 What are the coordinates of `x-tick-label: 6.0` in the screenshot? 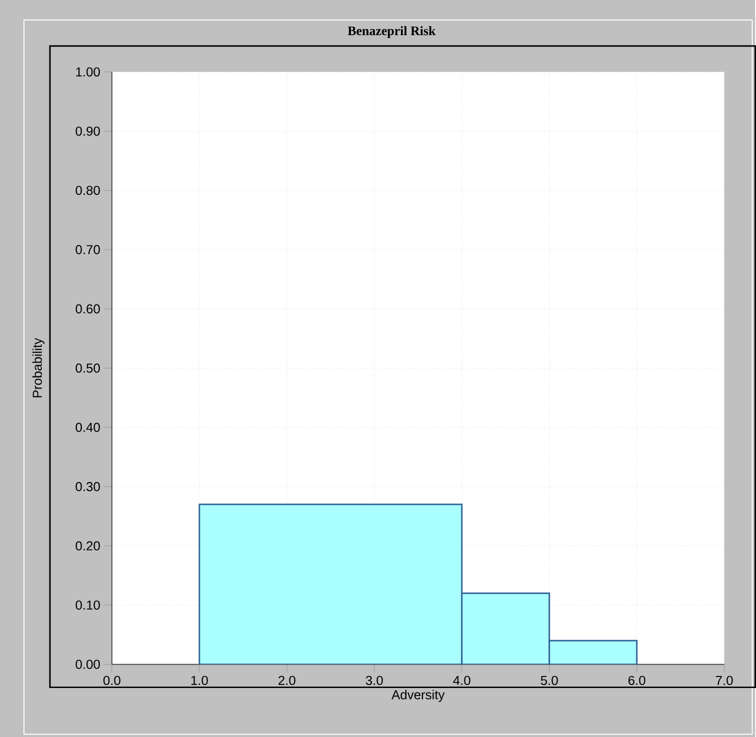 It's located at (637, 680).